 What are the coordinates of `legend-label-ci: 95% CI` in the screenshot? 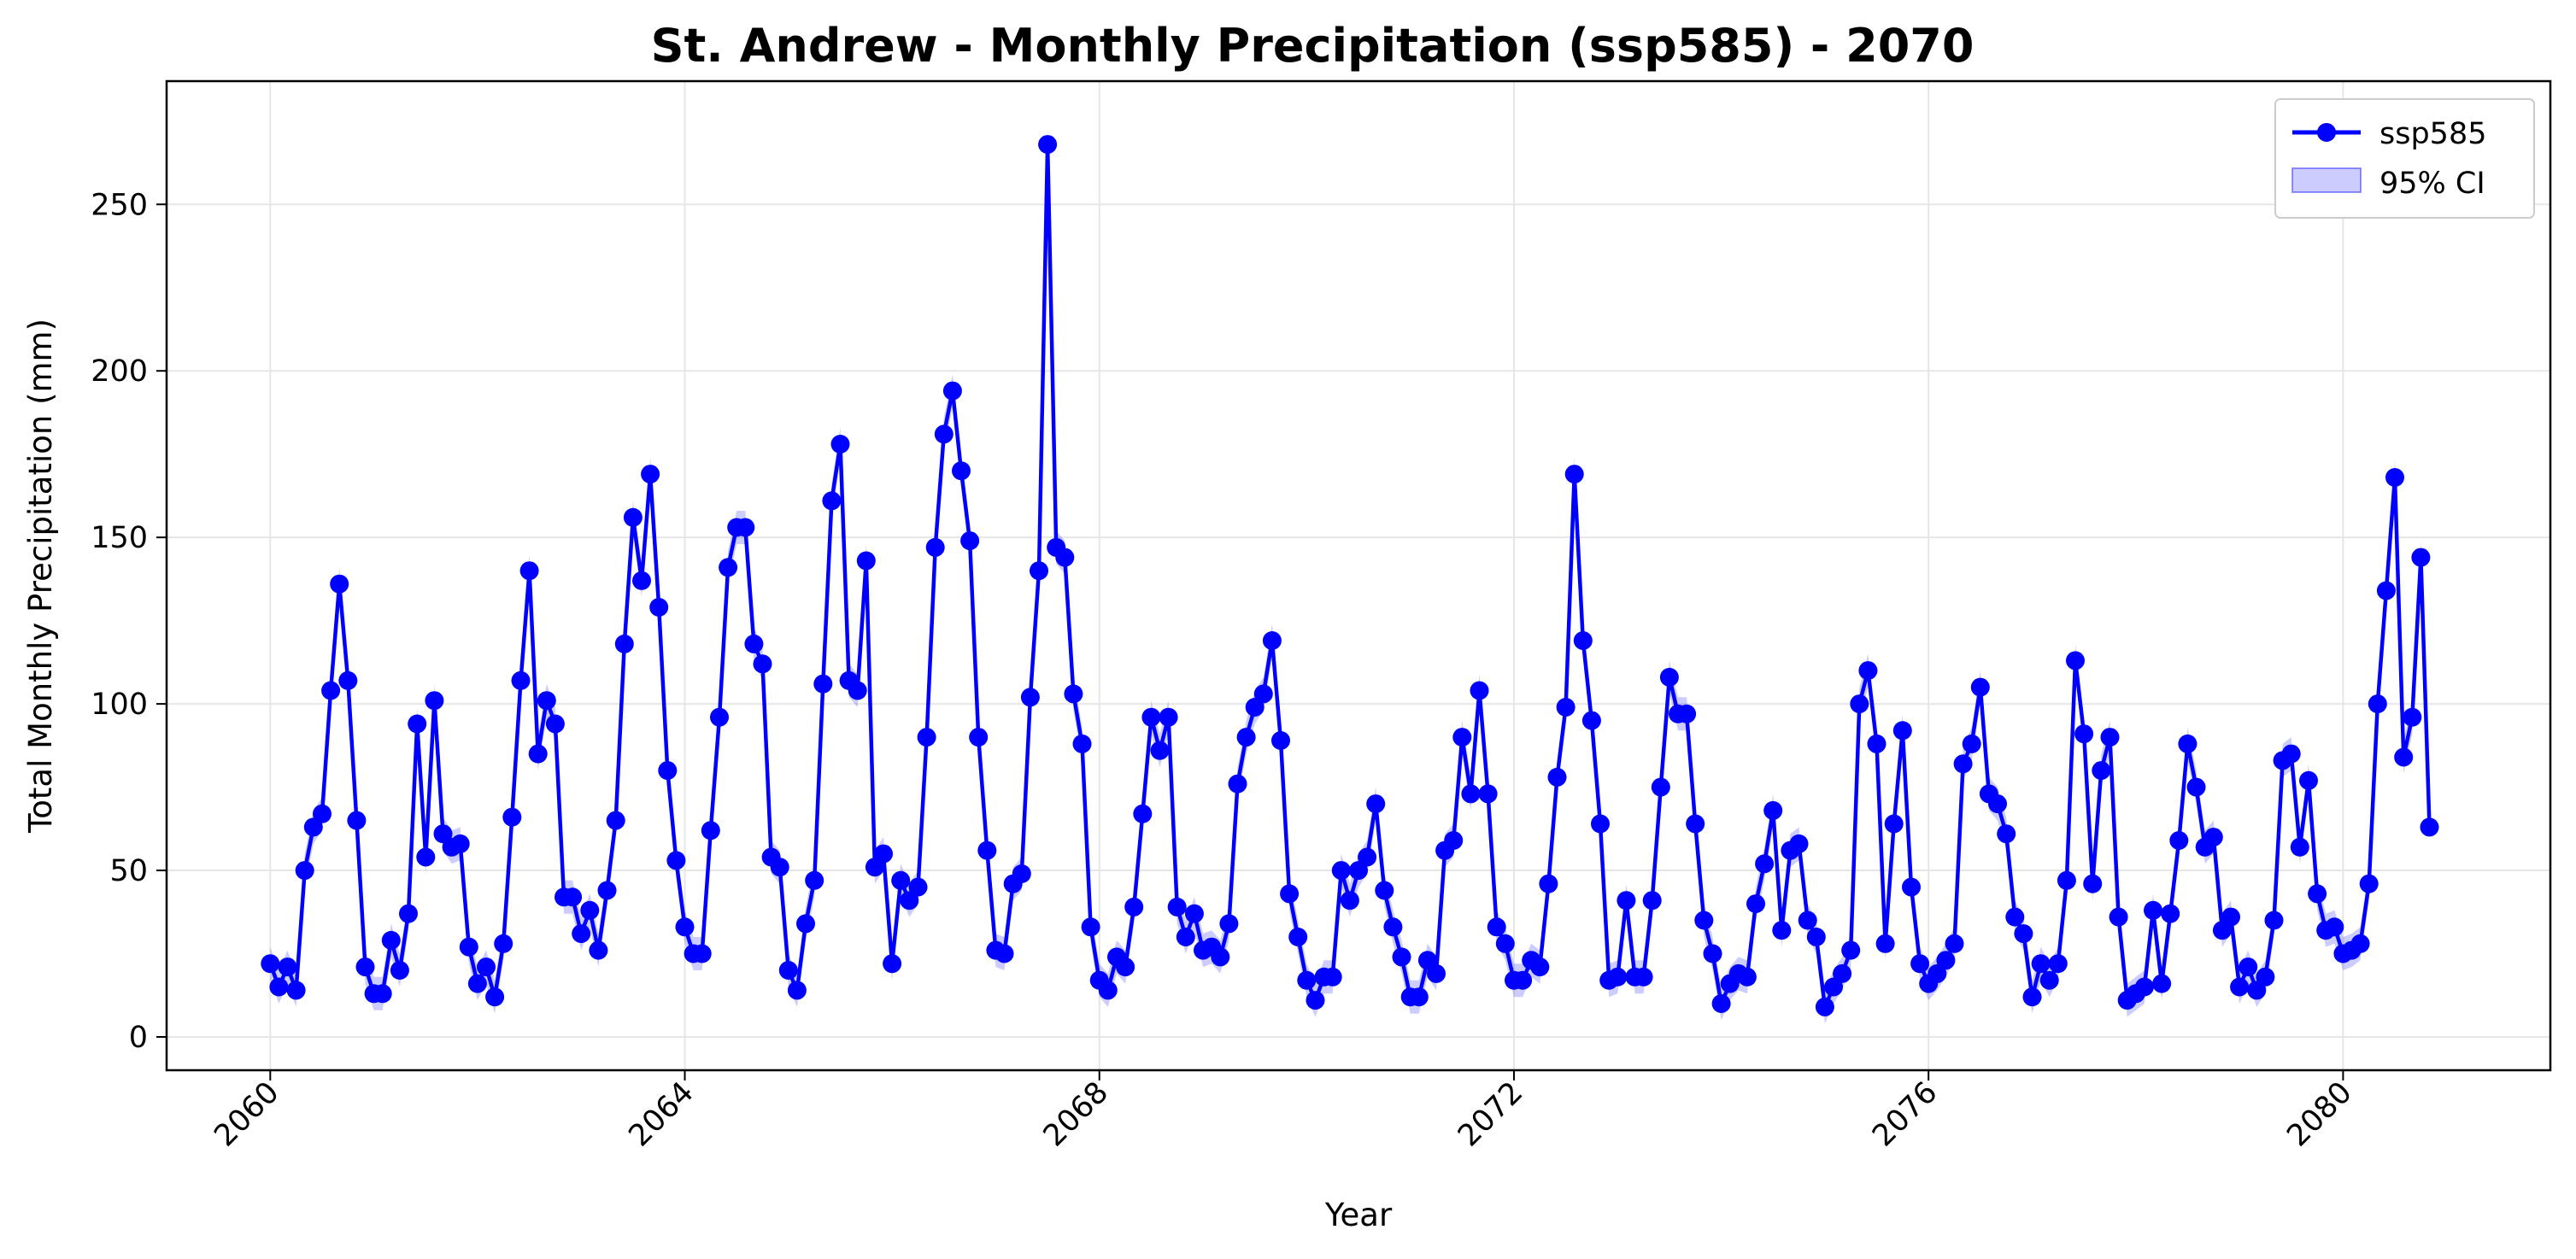 It's located at (2432, 184).